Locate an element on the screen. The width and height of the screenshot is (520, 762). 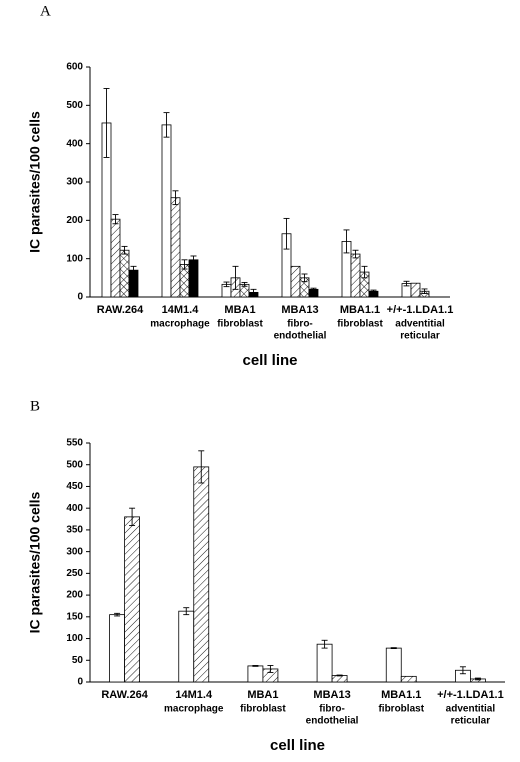
y-tick-label: 550 is located at coordinates (74, 443).